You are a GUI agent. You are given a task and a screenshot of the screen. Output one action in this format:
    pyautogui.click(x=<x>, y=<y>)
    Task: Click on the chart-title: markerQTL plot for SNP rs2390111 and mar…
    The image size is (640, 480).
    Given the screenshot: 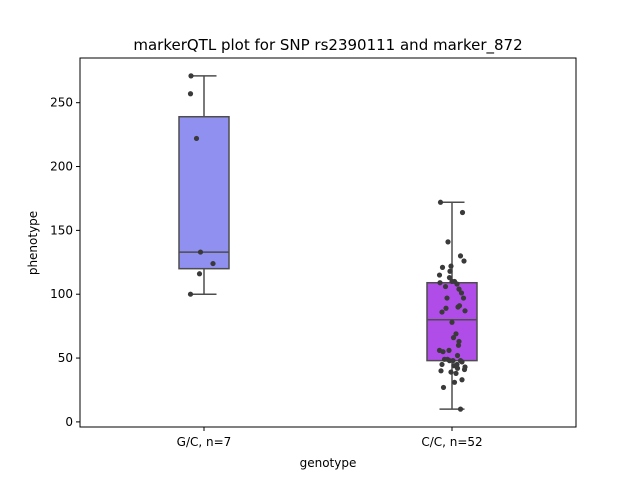 What is the action you would take?
    pyautogui.click(x=327, y=45)
    